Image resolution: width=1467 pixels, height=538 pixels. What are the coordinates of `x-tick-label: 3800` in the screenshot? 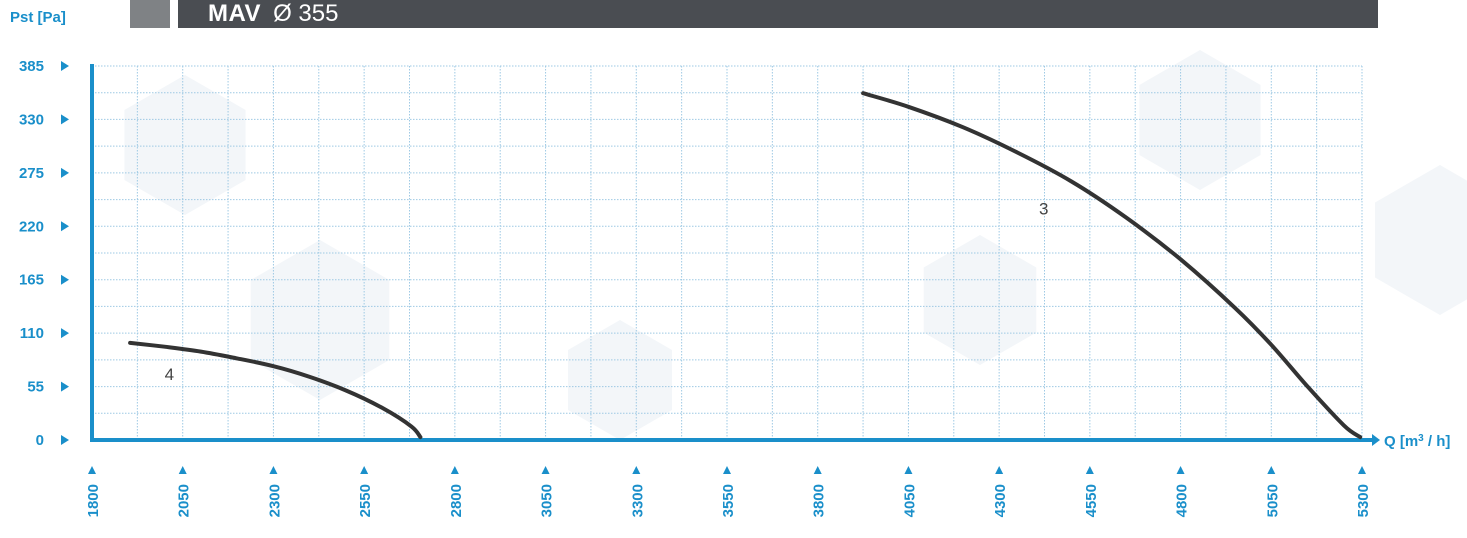 It's located at (819, 500).